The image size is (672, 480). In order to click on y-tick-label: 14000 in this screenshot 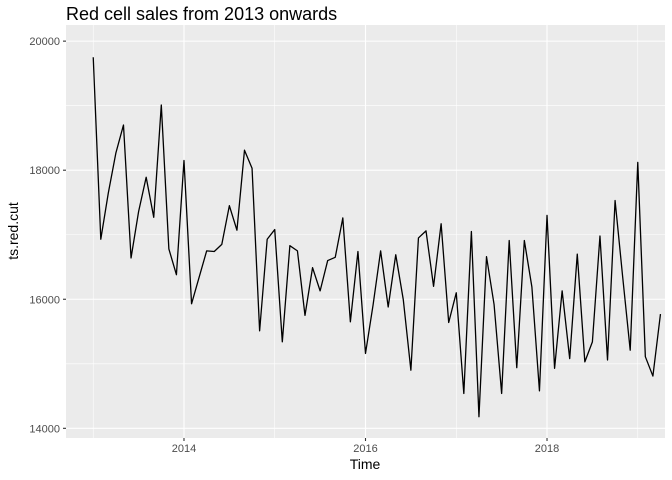, I will do `click(44, 429)`.